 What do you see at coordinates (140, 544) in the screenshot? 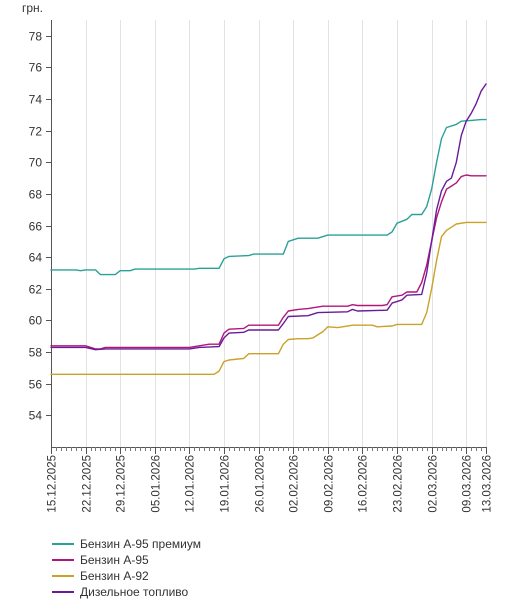
I see `legend-label: Бензин А-95 премиум` at bounding box center [140, 544].